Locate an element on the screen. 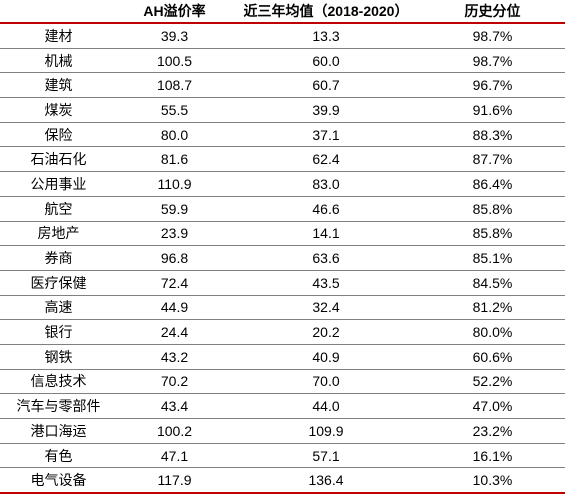 The width and height of the screenshot is (565, 499). cell-industry: 建材 is located at coordinates (58, 36).